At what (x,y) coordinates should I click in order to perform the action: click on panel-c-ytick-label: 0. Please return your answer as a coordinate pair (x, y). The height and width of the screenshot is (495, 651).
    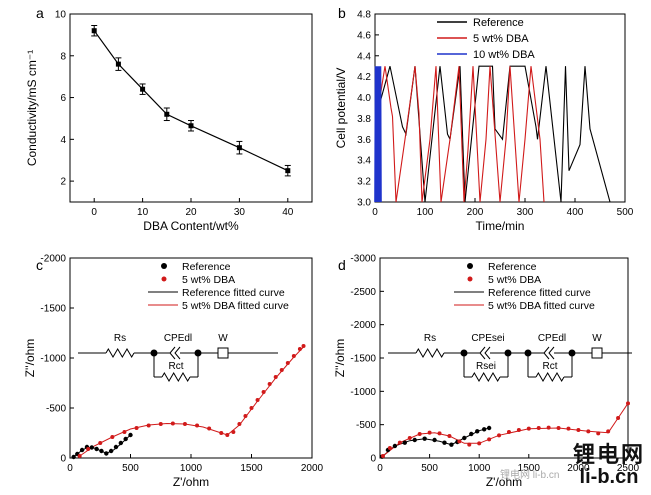
    Looking at the image, I should click on (63, 459).